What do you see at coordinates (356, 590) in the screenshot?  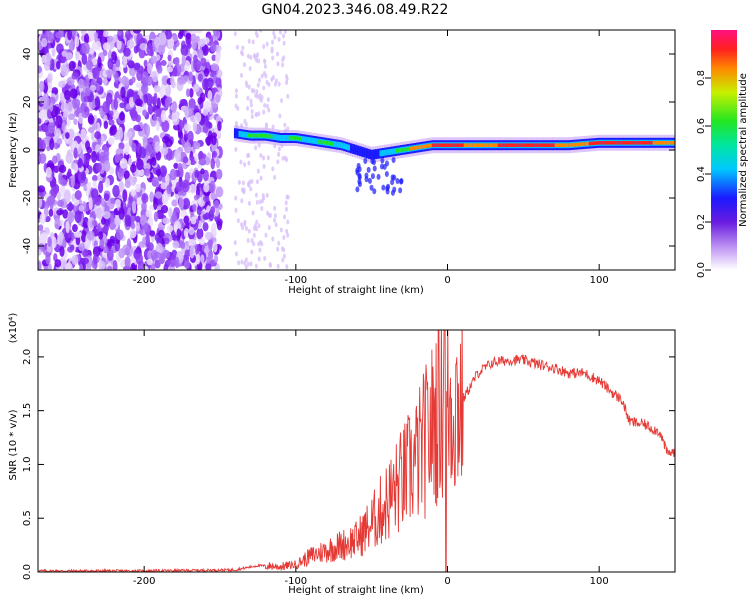 I see `bottom-x-axis-label: Height of straight line (km)` at bounding box center [356, 590].